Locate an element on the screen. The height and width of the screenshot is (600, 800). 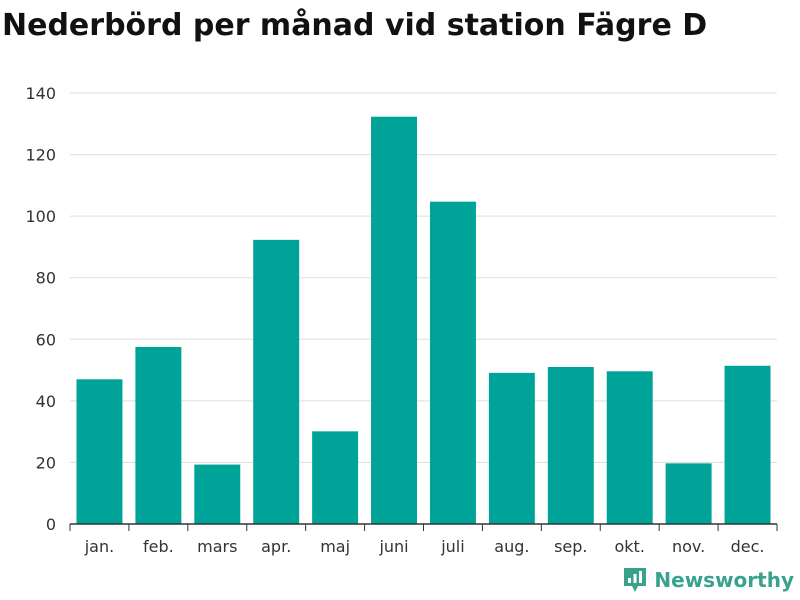
x-tick-label: apr. is located at coordinates (276, 546).